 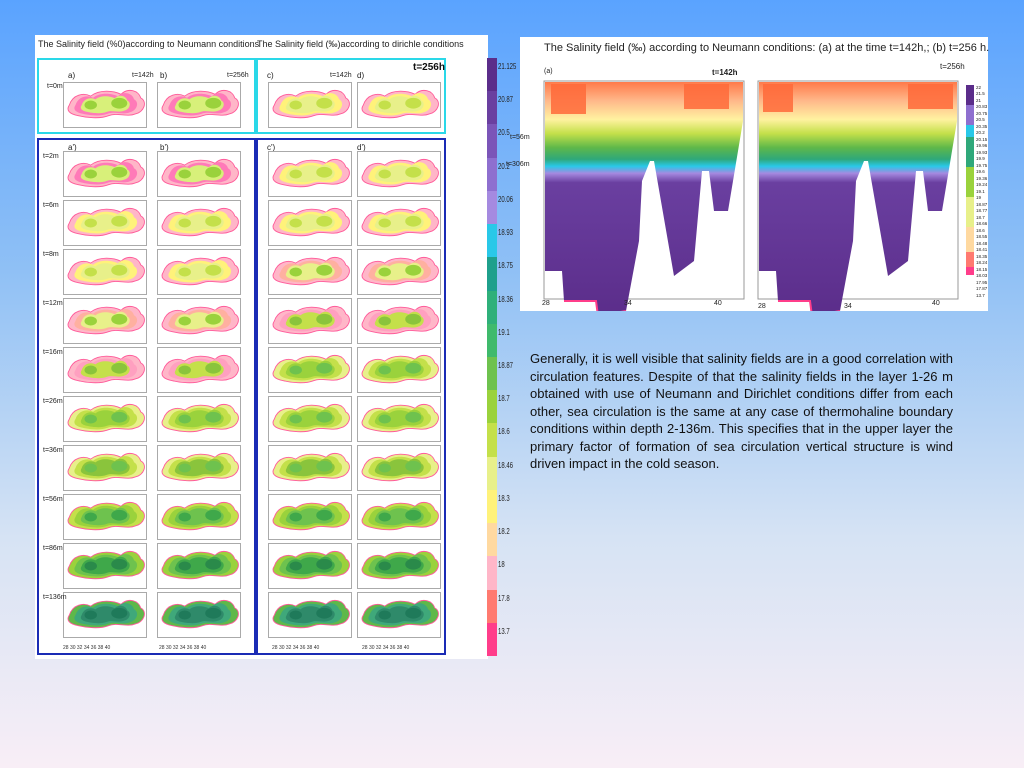 I want to click on section-plot-a, so click(x=644, y=195).